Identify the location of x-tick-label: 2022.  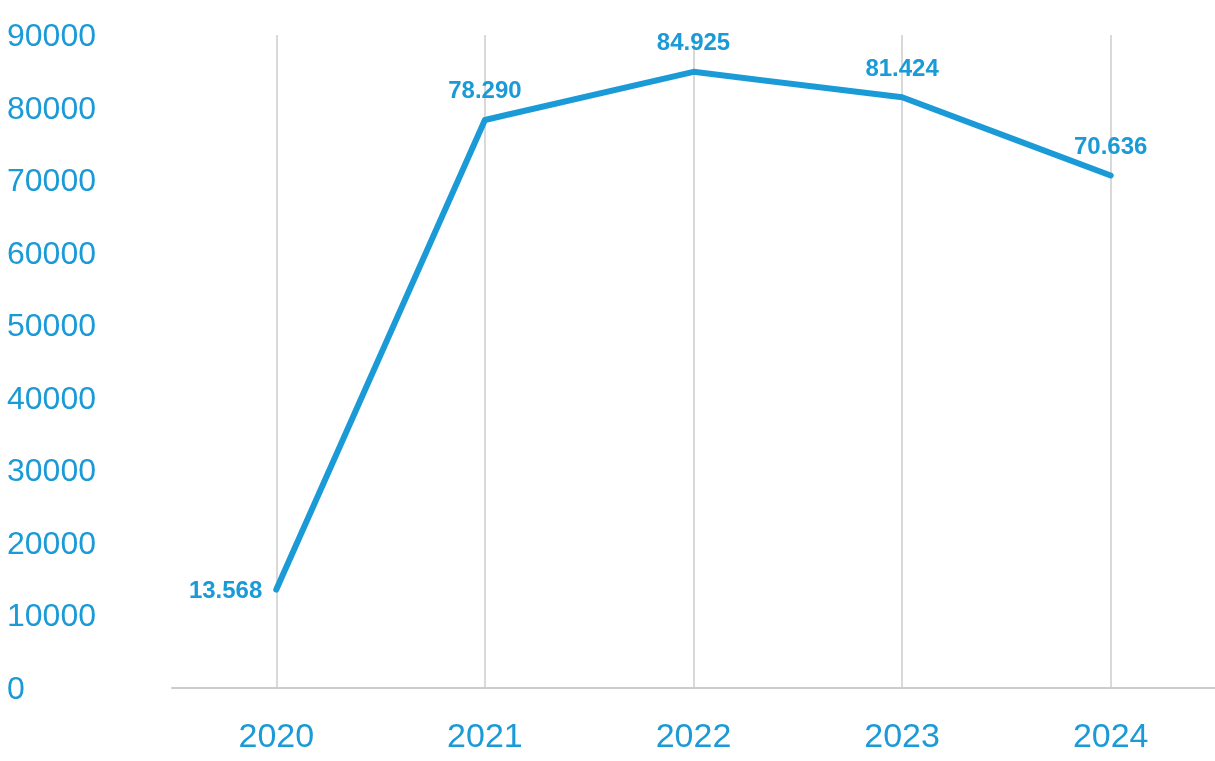
(693, 735).